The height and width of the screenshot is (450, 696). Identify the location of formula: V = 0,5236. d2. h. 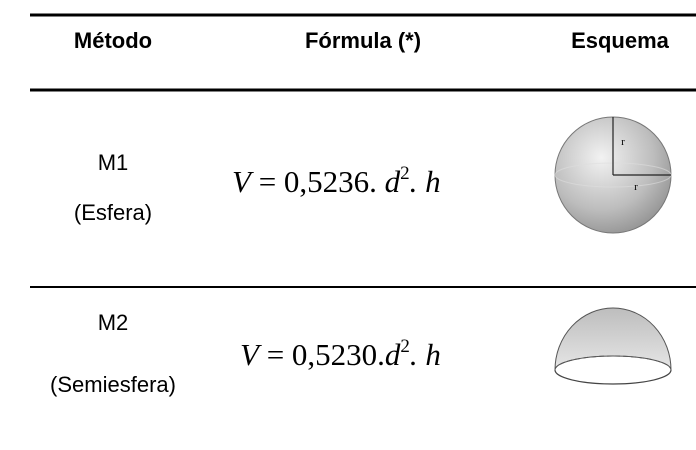
(336, 181).